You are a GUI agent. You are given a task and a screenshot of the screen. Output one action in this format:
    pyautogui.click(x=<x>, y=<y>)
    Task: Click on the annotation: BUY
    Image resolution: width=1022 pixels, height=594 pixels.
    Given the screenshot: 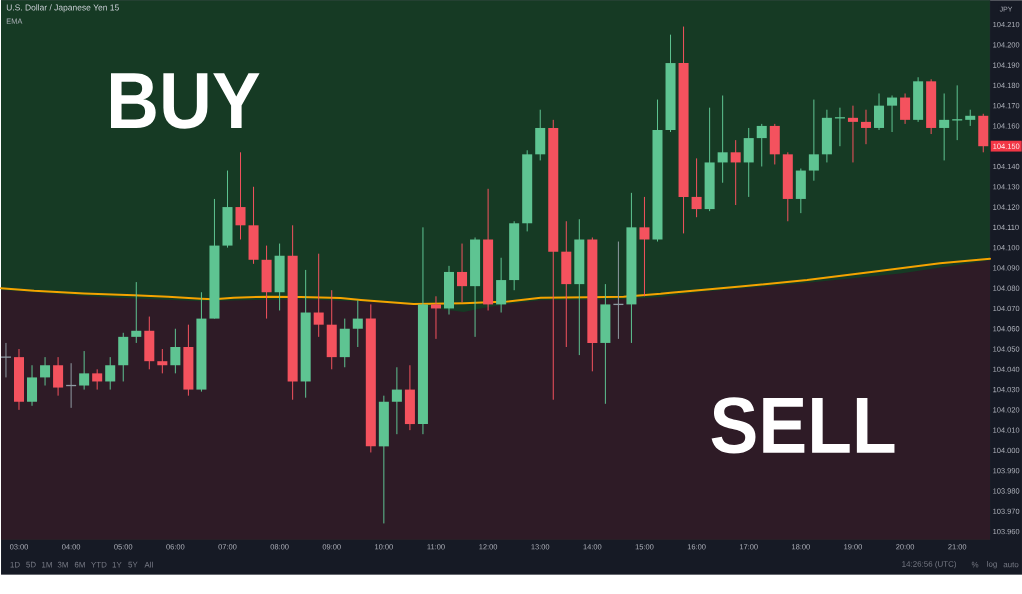 What is the action you would take?
    pyautogui.click(x=185, y=101)
    